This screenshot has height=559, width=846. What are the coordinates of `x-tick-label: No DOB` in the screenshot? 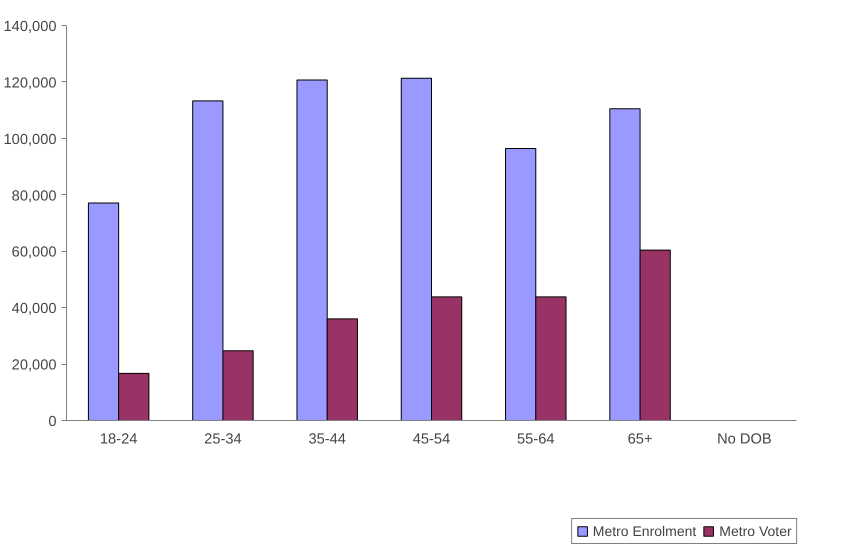 It's located at (744, 440).